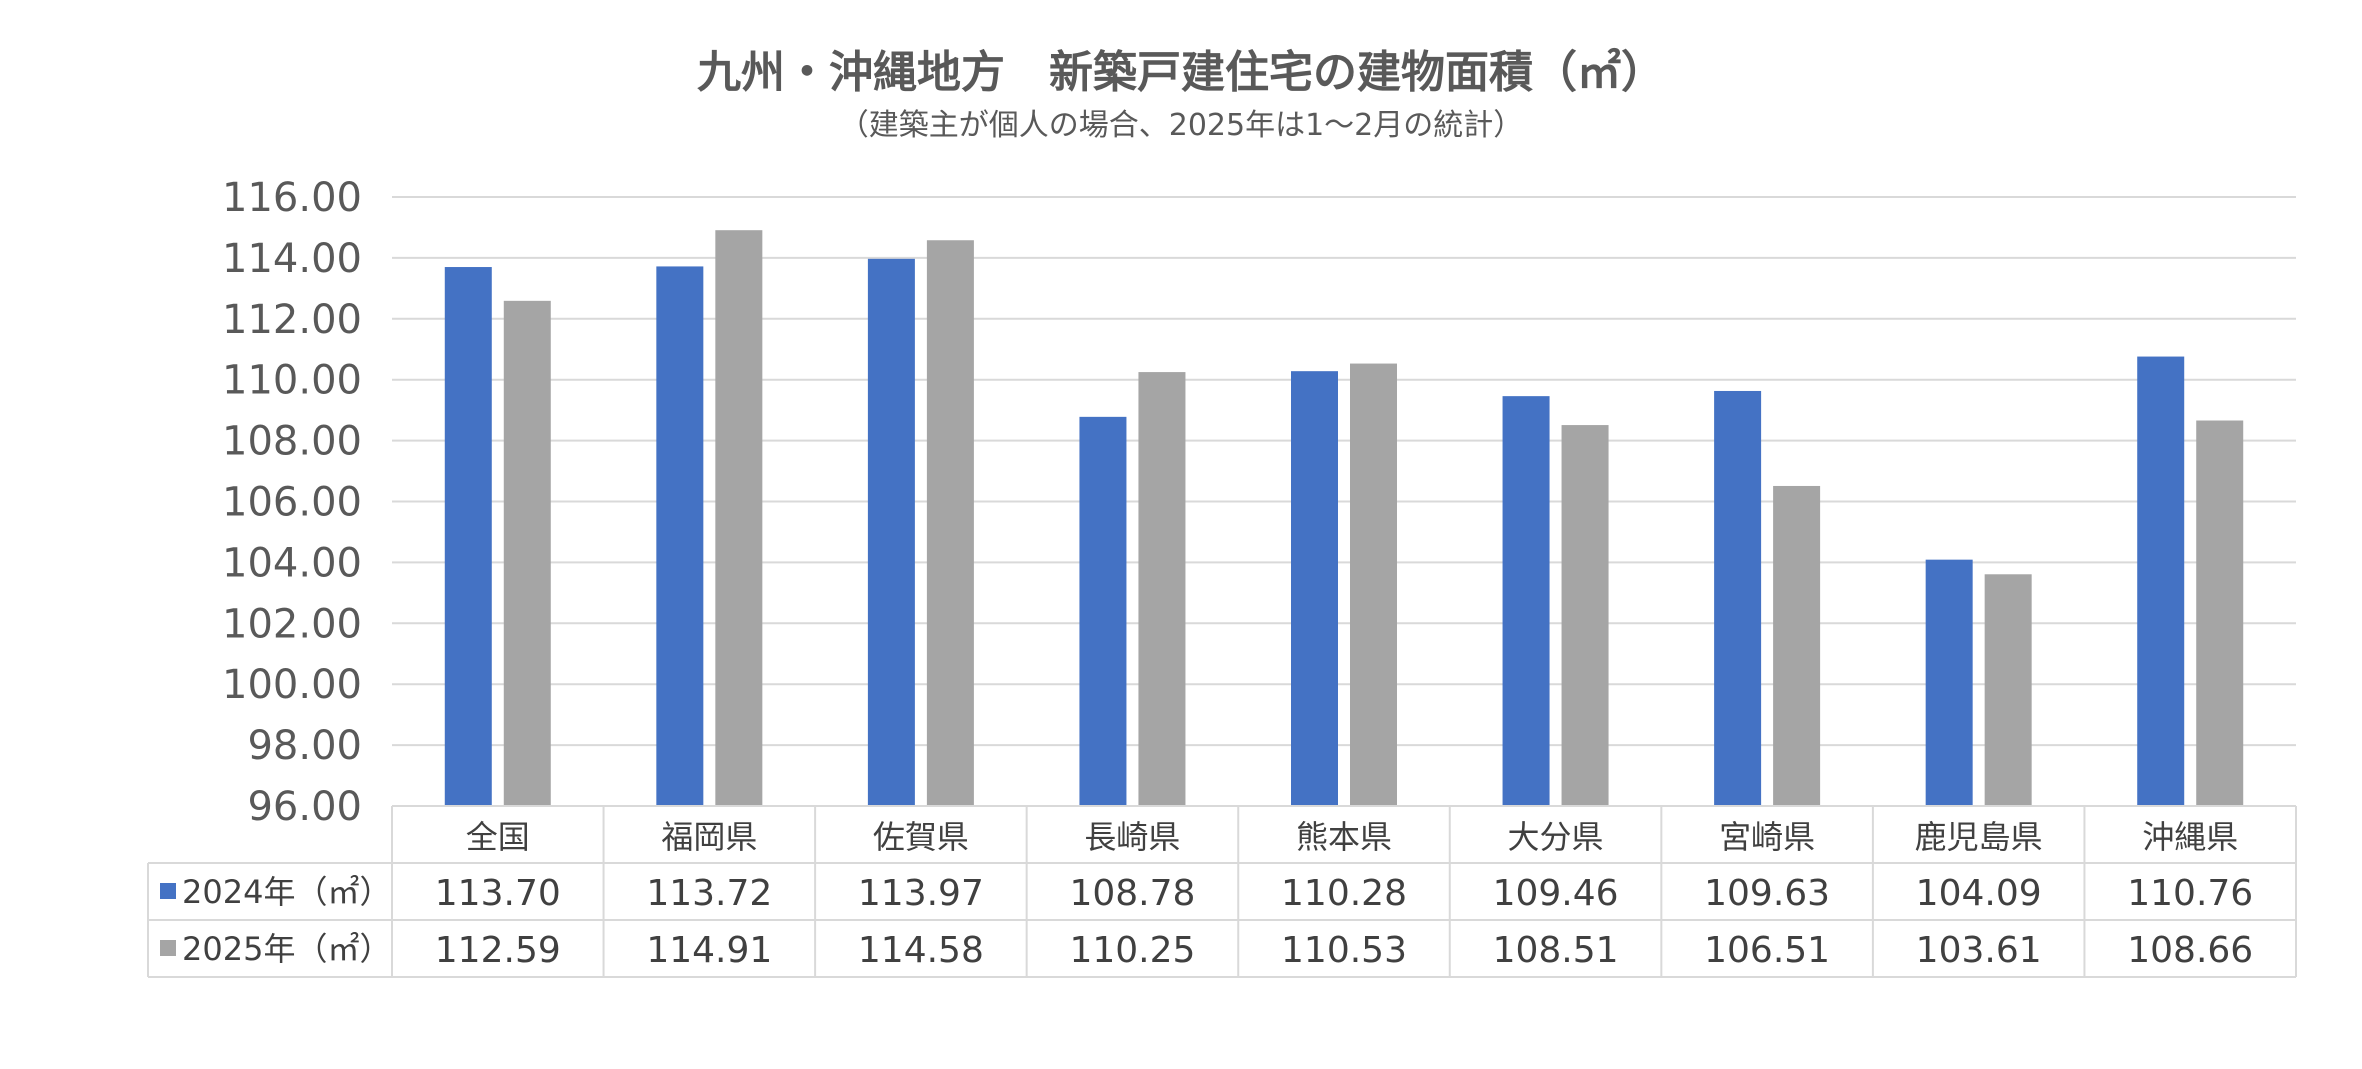 Image resolution: width=2362 pixels, height=1069 pixels. Describe the element at coordinates (292, 442) in the screenshot. I see `y-tick-label: 108.00` at that location.